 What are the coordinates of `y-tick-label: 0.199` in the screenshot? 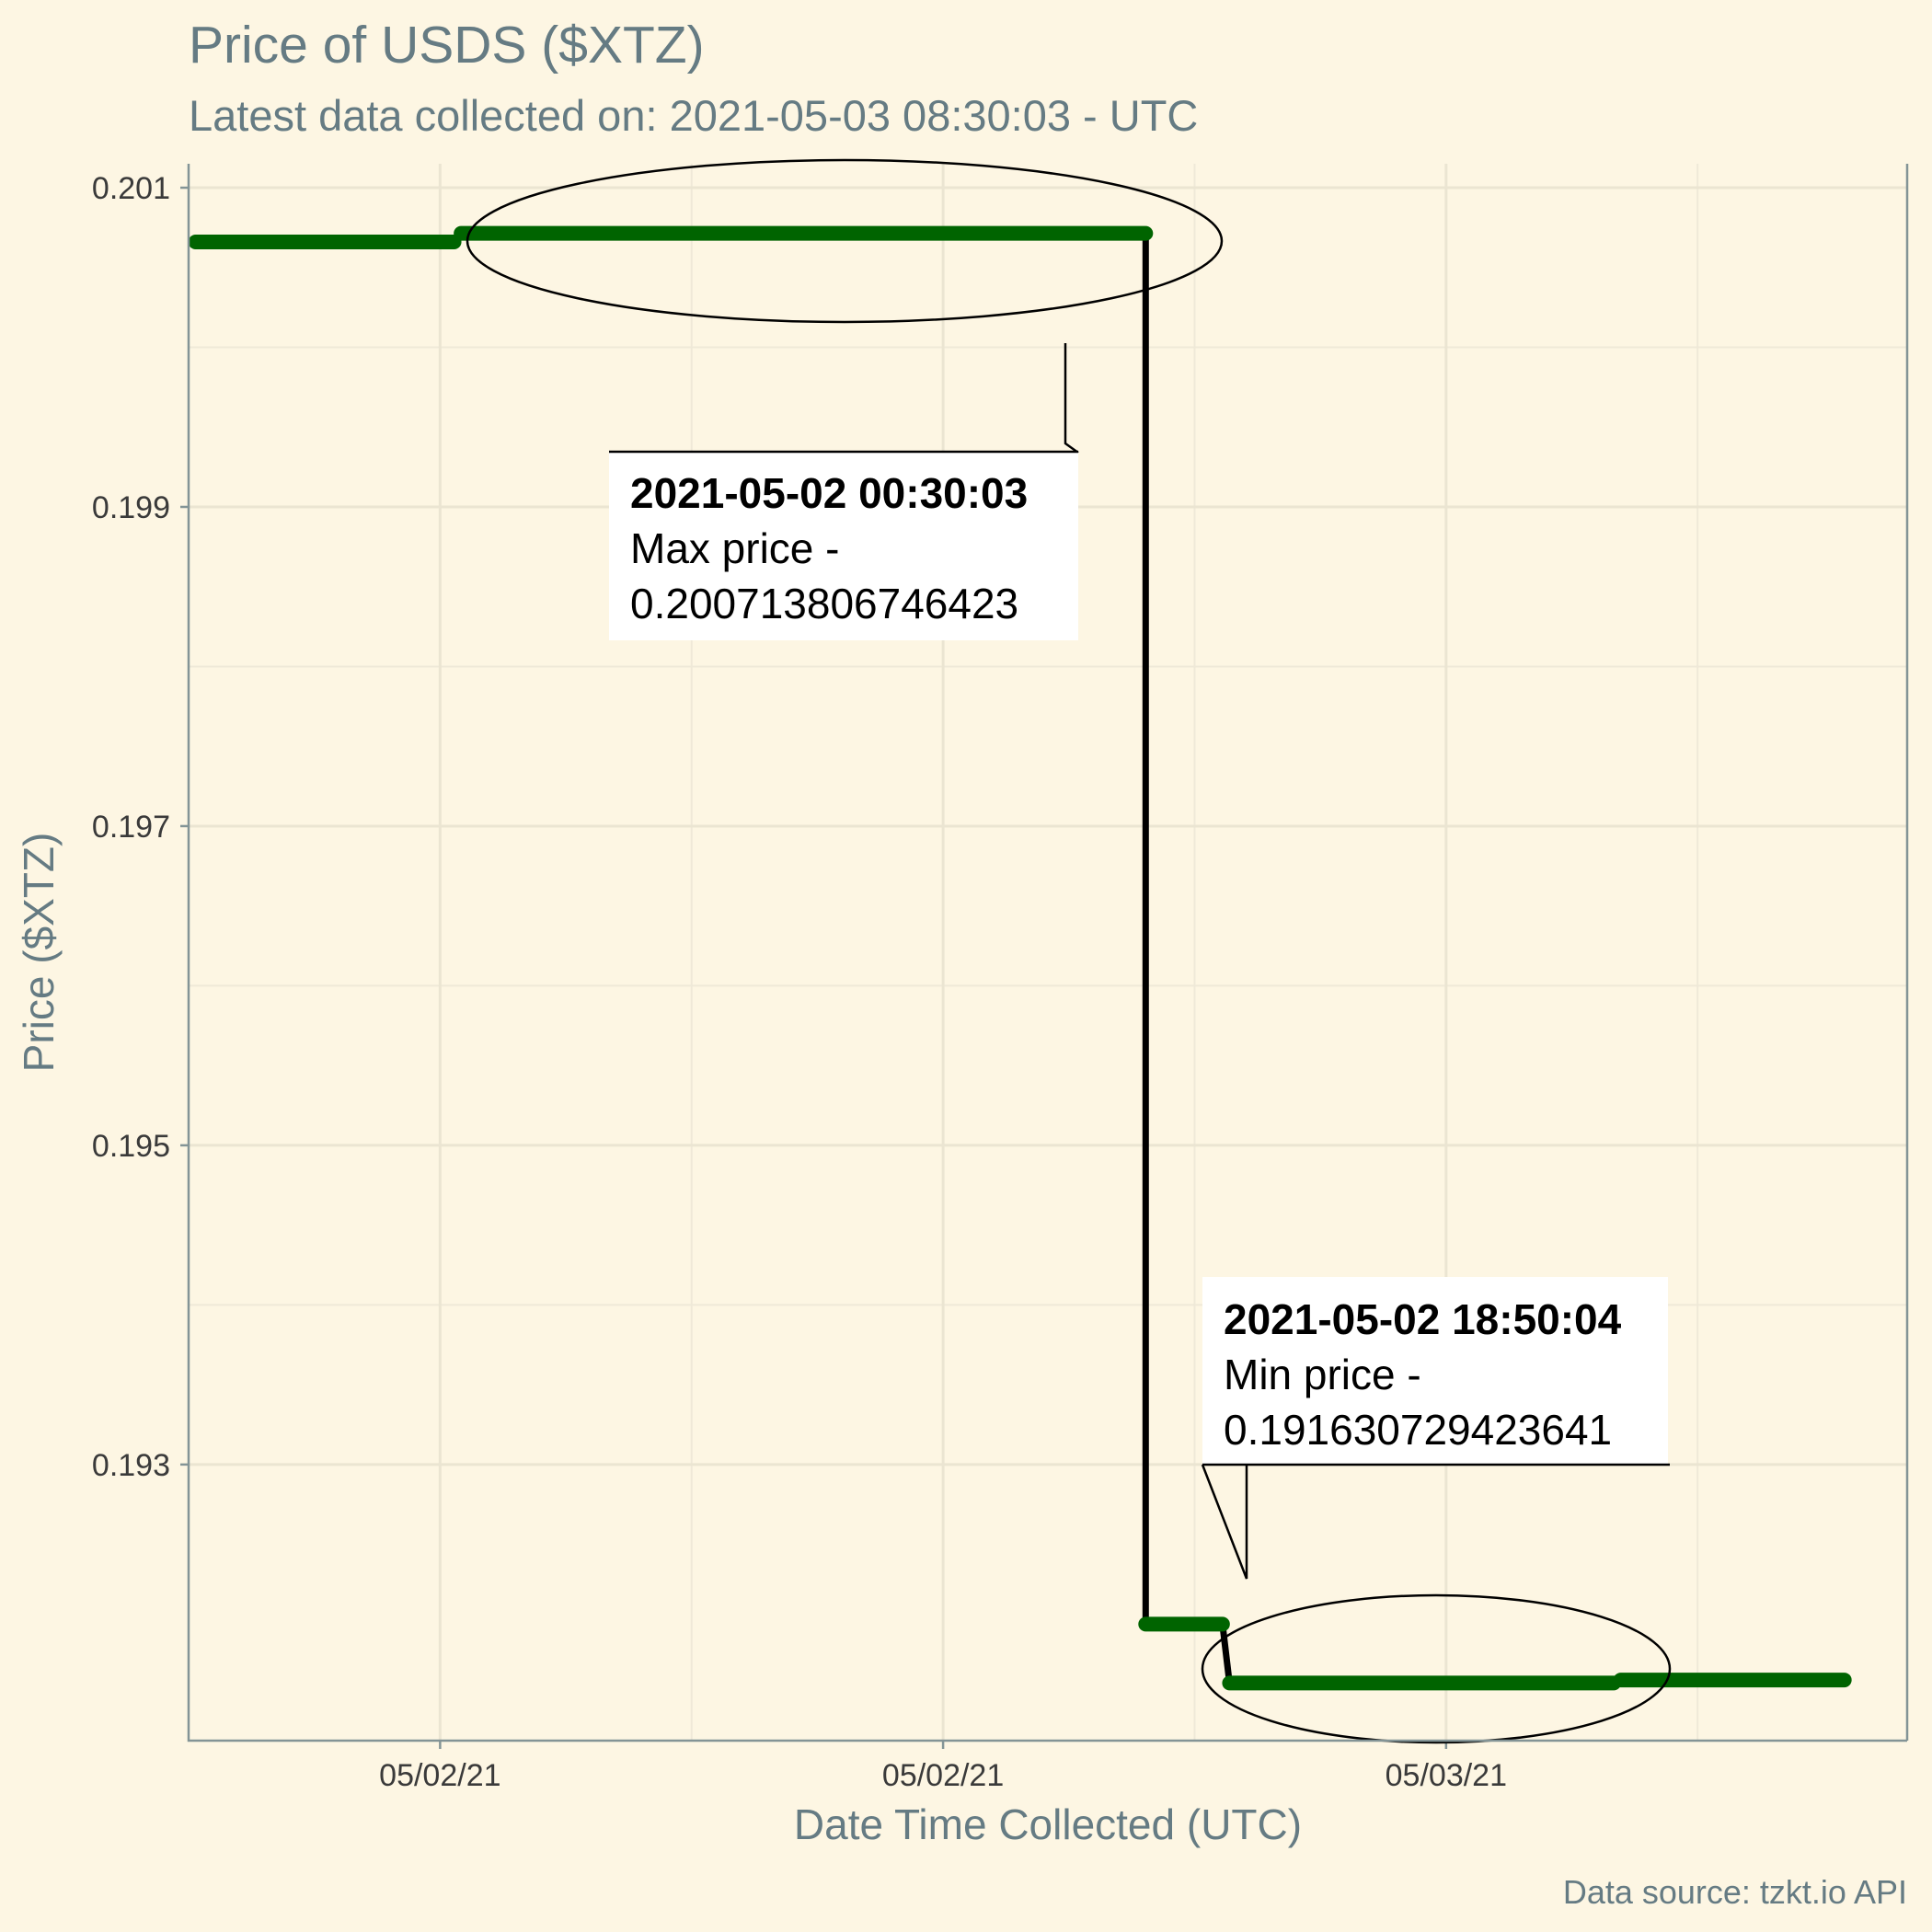 It's located at (131, 507).